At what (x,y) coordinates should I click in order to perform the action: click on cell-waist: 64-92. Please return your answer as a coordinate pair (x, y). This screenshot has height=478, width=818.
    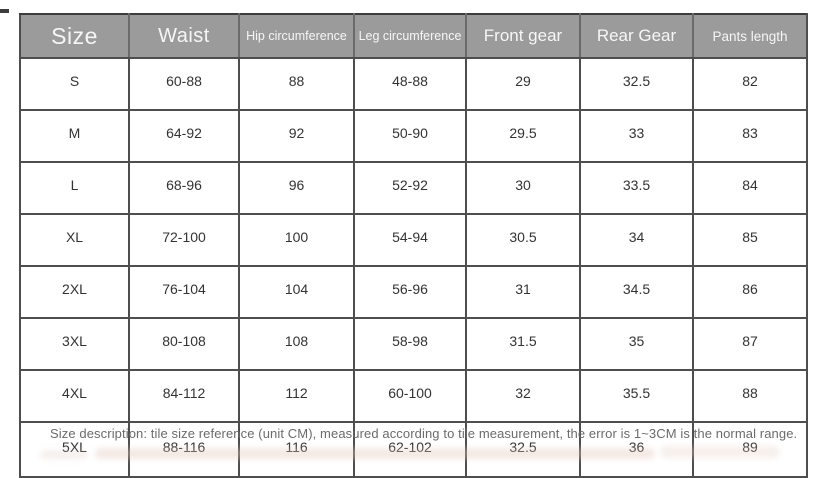
    Looking at the image, I should click on (184, 136).